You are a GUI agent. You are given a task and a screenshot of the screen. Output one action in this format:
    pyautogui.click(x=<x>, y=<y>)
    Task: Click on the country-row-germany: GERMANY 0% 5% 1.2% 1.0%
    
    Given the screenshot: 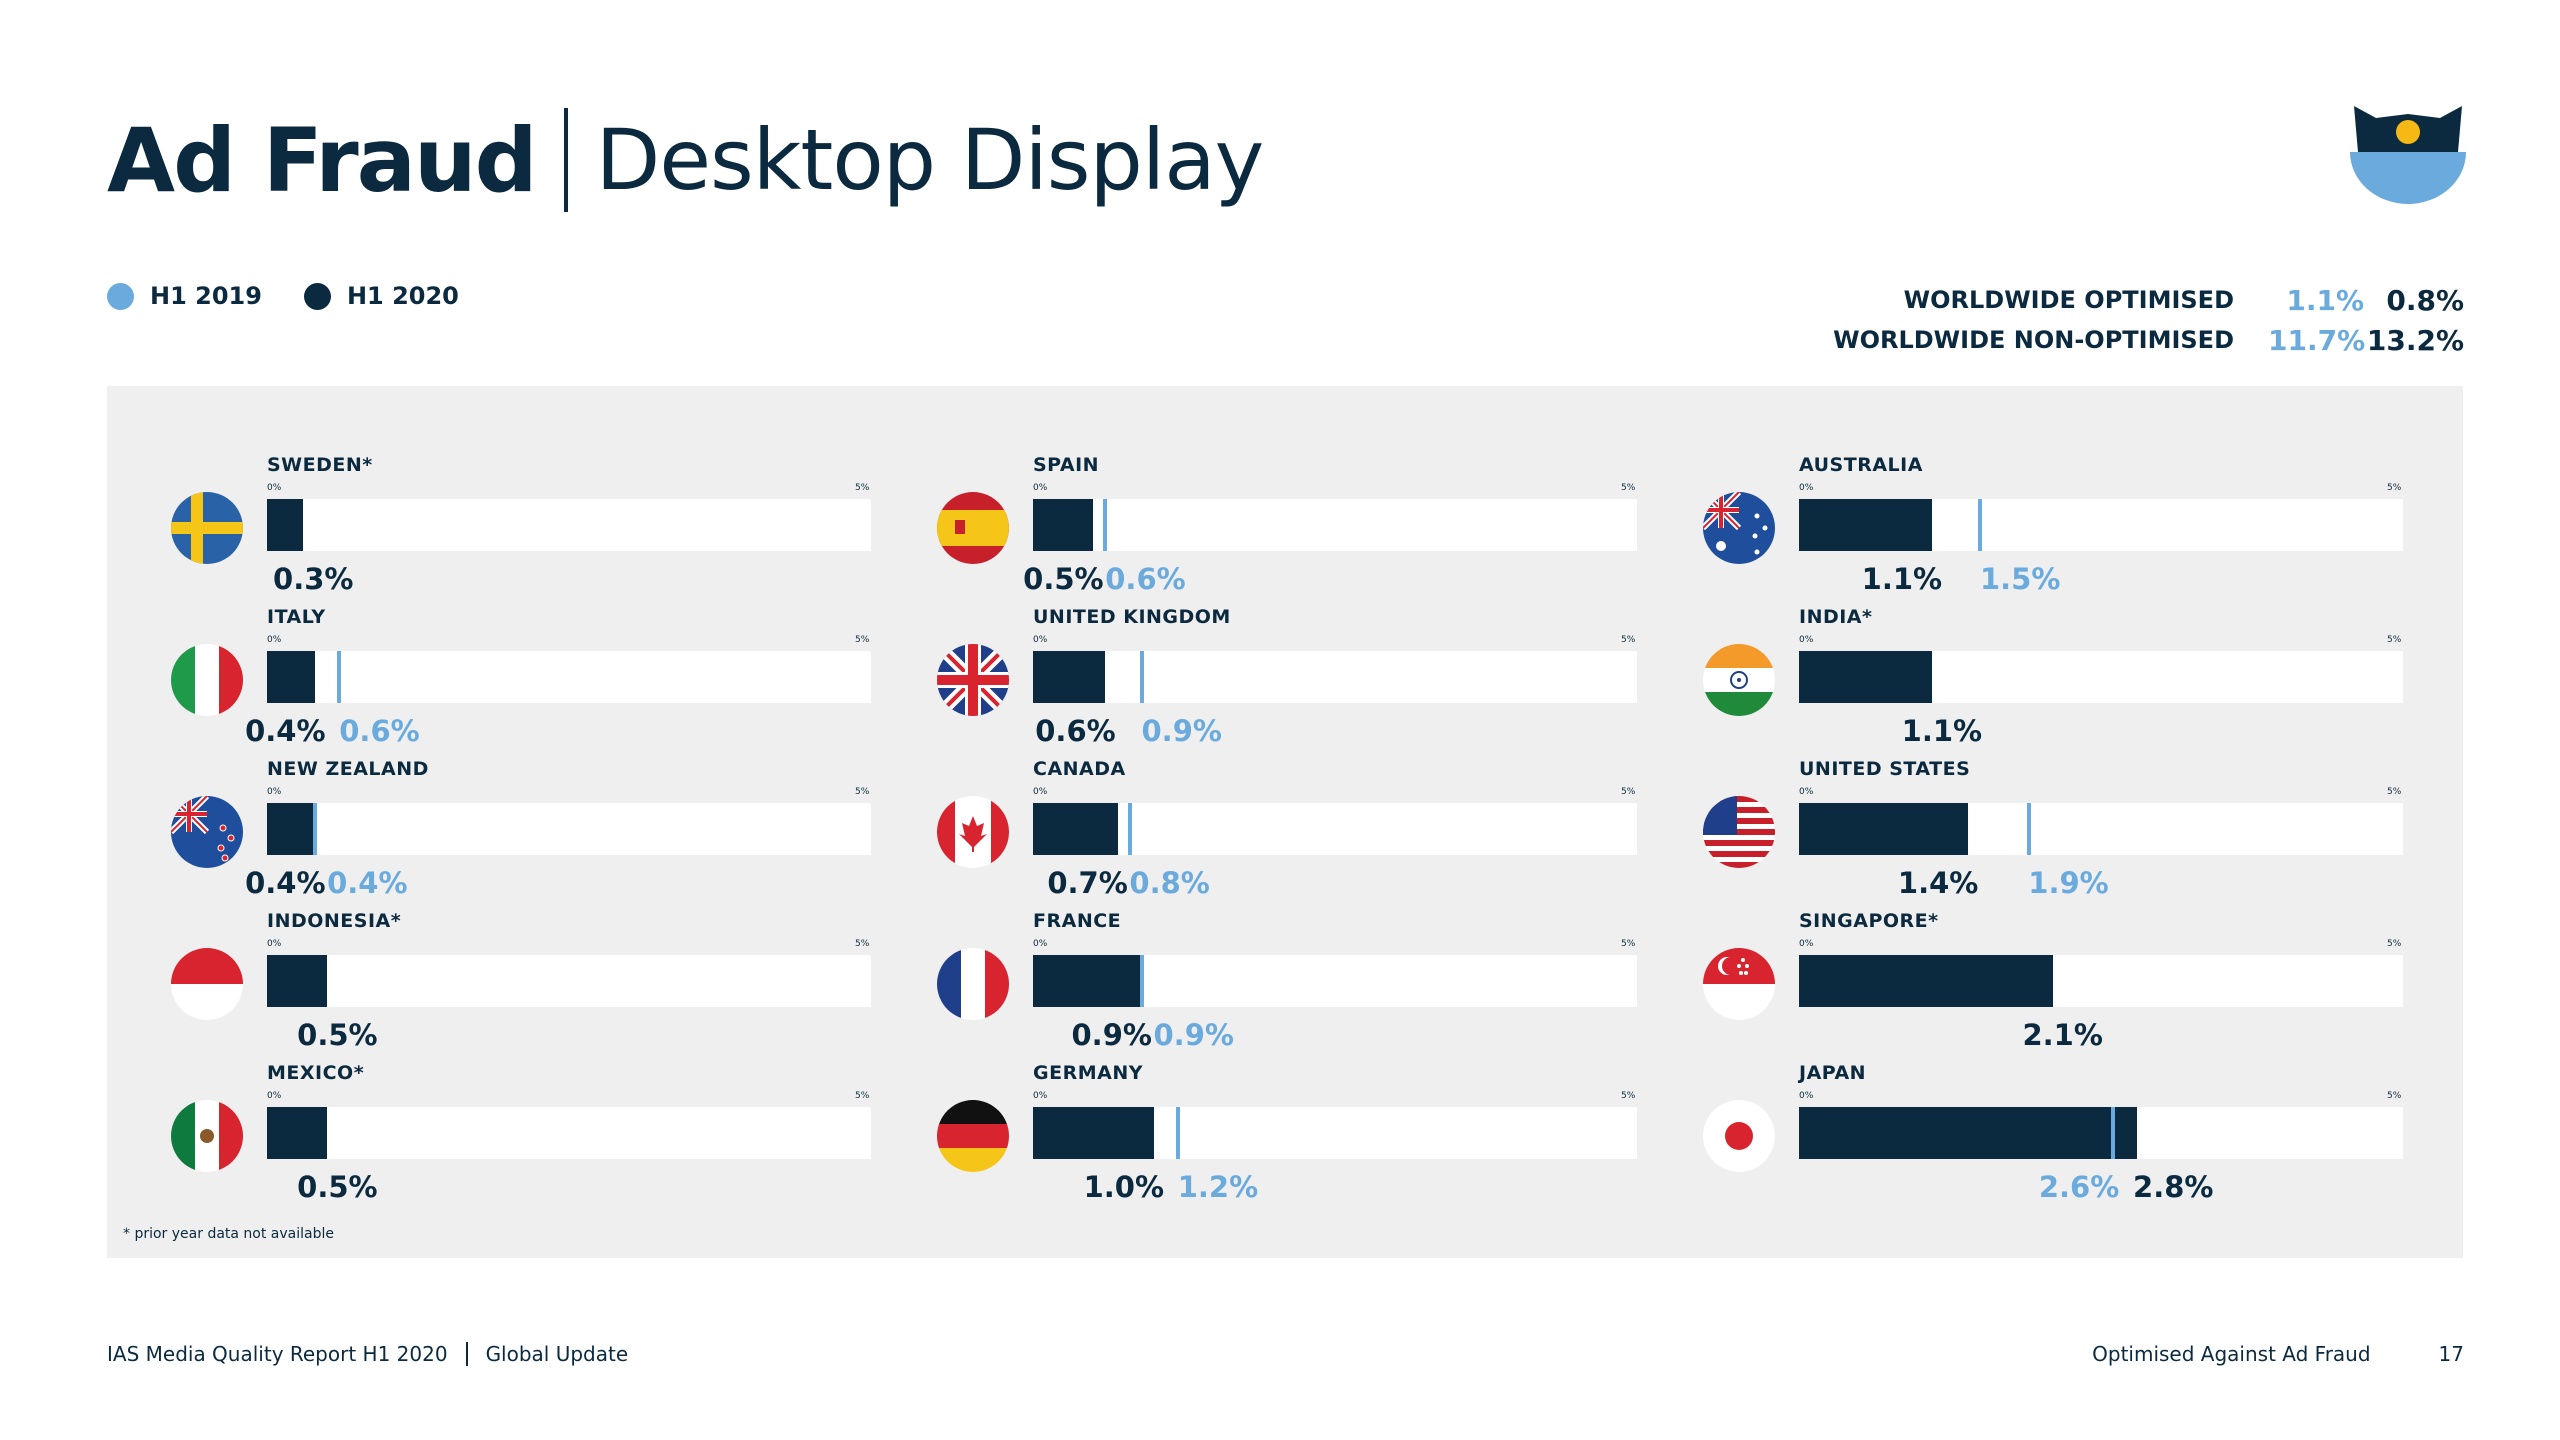 What is the action you would take?
    pyautogui.click(x=1255, y=1137)
    